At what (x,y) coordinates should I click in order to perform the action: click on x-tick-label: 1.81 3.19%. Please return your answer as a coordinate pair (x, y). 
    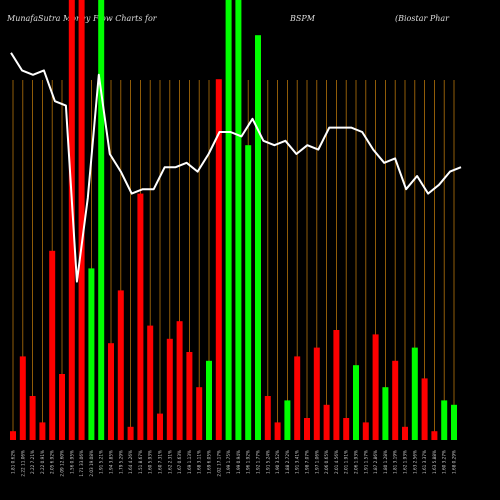
    Looking at the image, I should click on (395, 462).